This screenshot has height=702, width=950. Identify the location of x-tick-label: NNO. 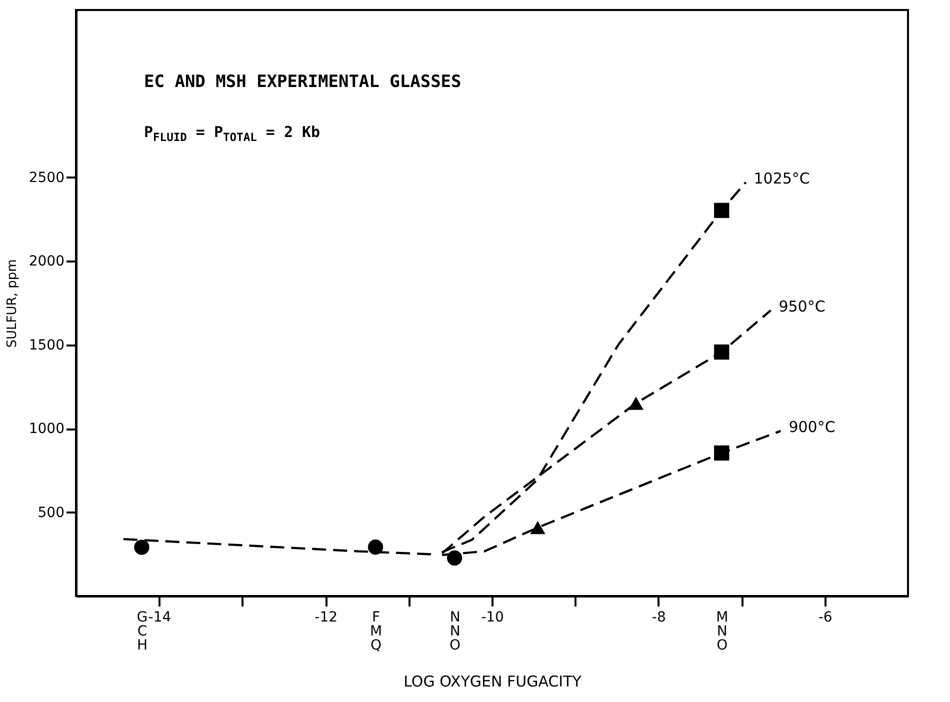
(455, 632).